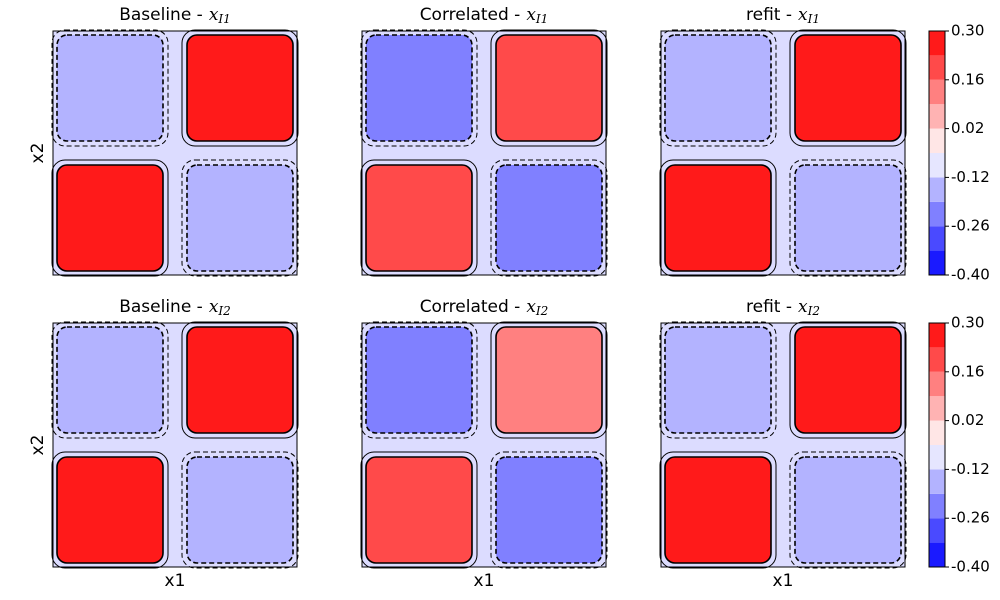 The width and height of the screenshot is (1000, 600). What do you see at coordinates (783, 307) in the screenshot?
I see `panel-title: refit - xI2` at bounding box center [783, 307].